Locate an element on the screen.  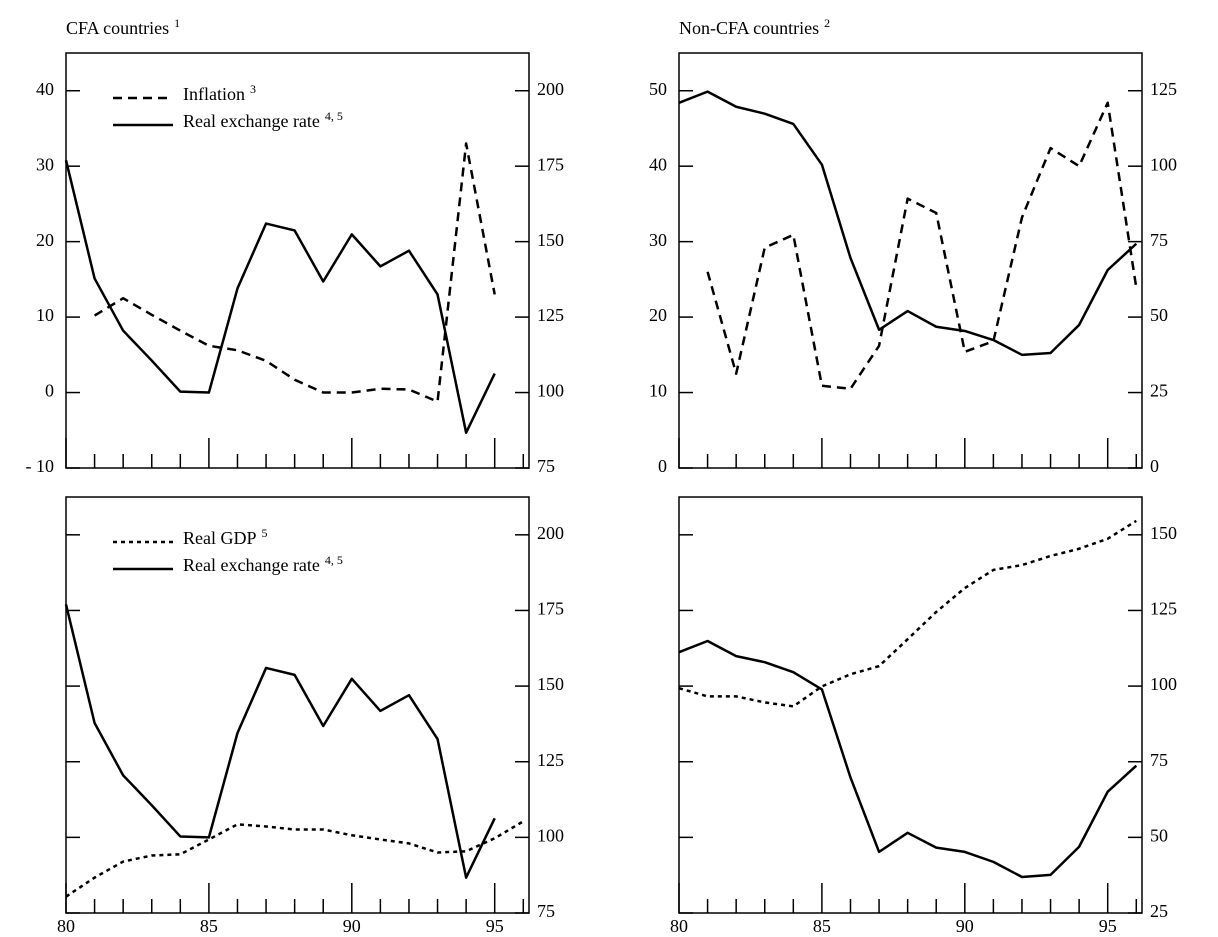
title-footnote: 1 is located at coordinates (177, 23).